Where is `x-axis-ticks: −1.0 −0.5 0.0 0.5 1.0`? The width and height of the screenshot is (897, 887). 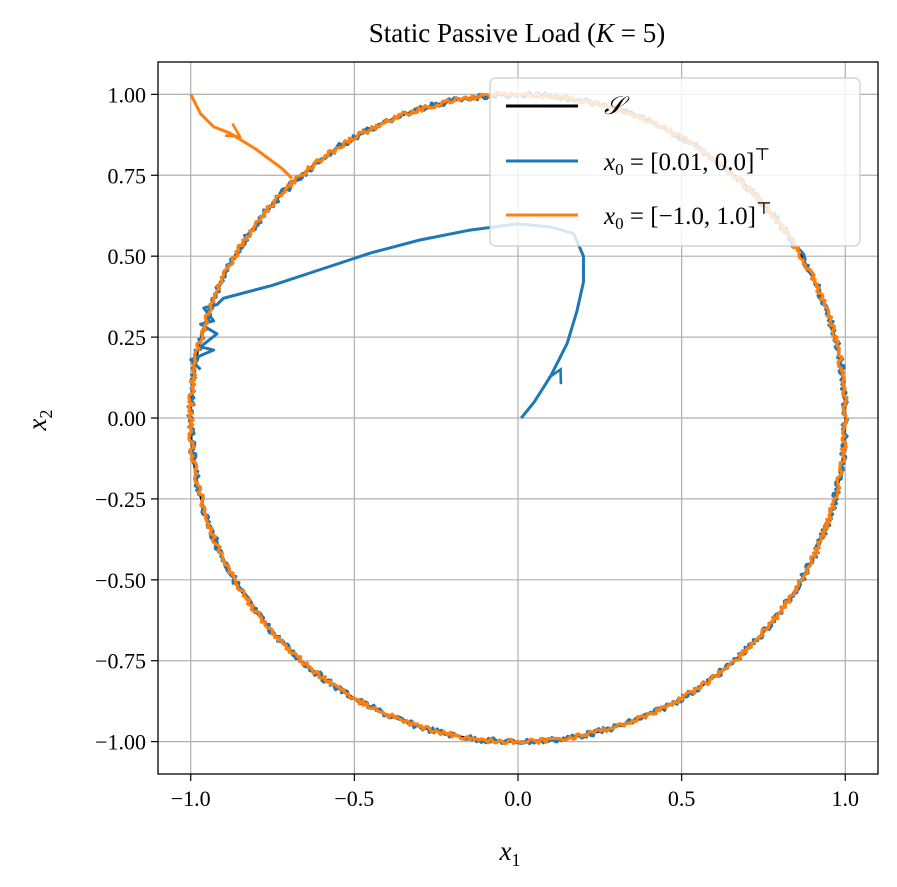
x-axis-ticks: −1.0 −0.5 0.0 0.5 1.0 is located at coordinates (515, 792).